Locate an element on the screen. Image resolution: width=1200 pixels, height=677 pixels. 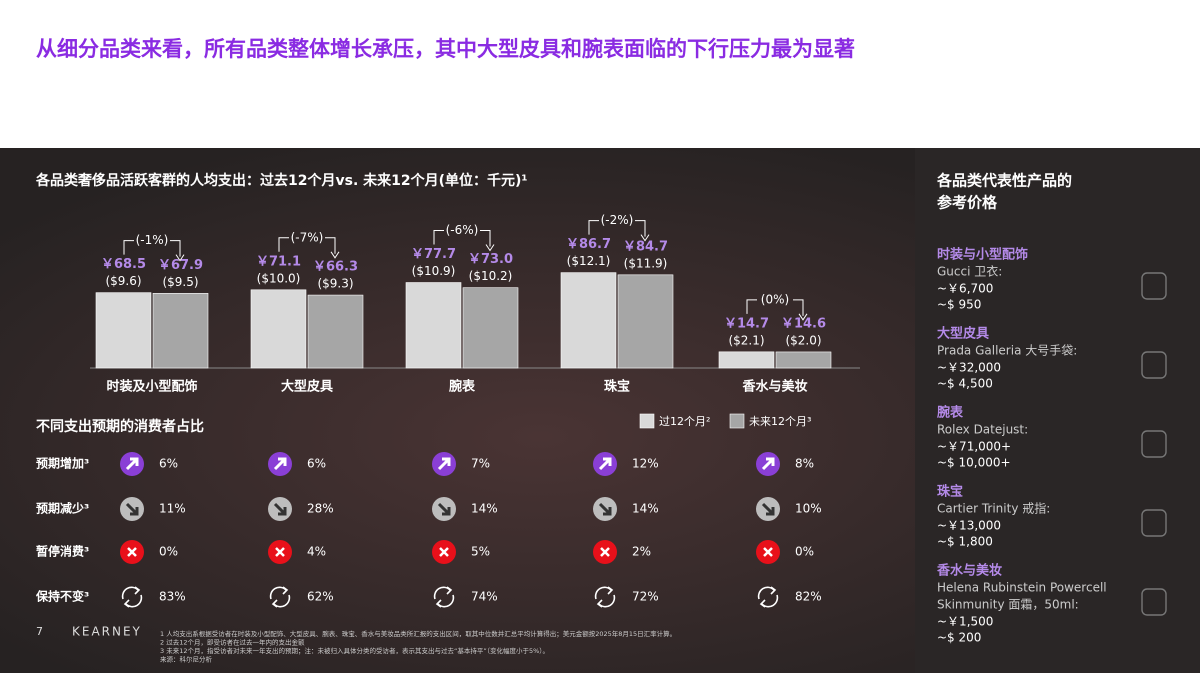
sidebar-product: Gucci 卫衣: is located at coordinates (969, 271).